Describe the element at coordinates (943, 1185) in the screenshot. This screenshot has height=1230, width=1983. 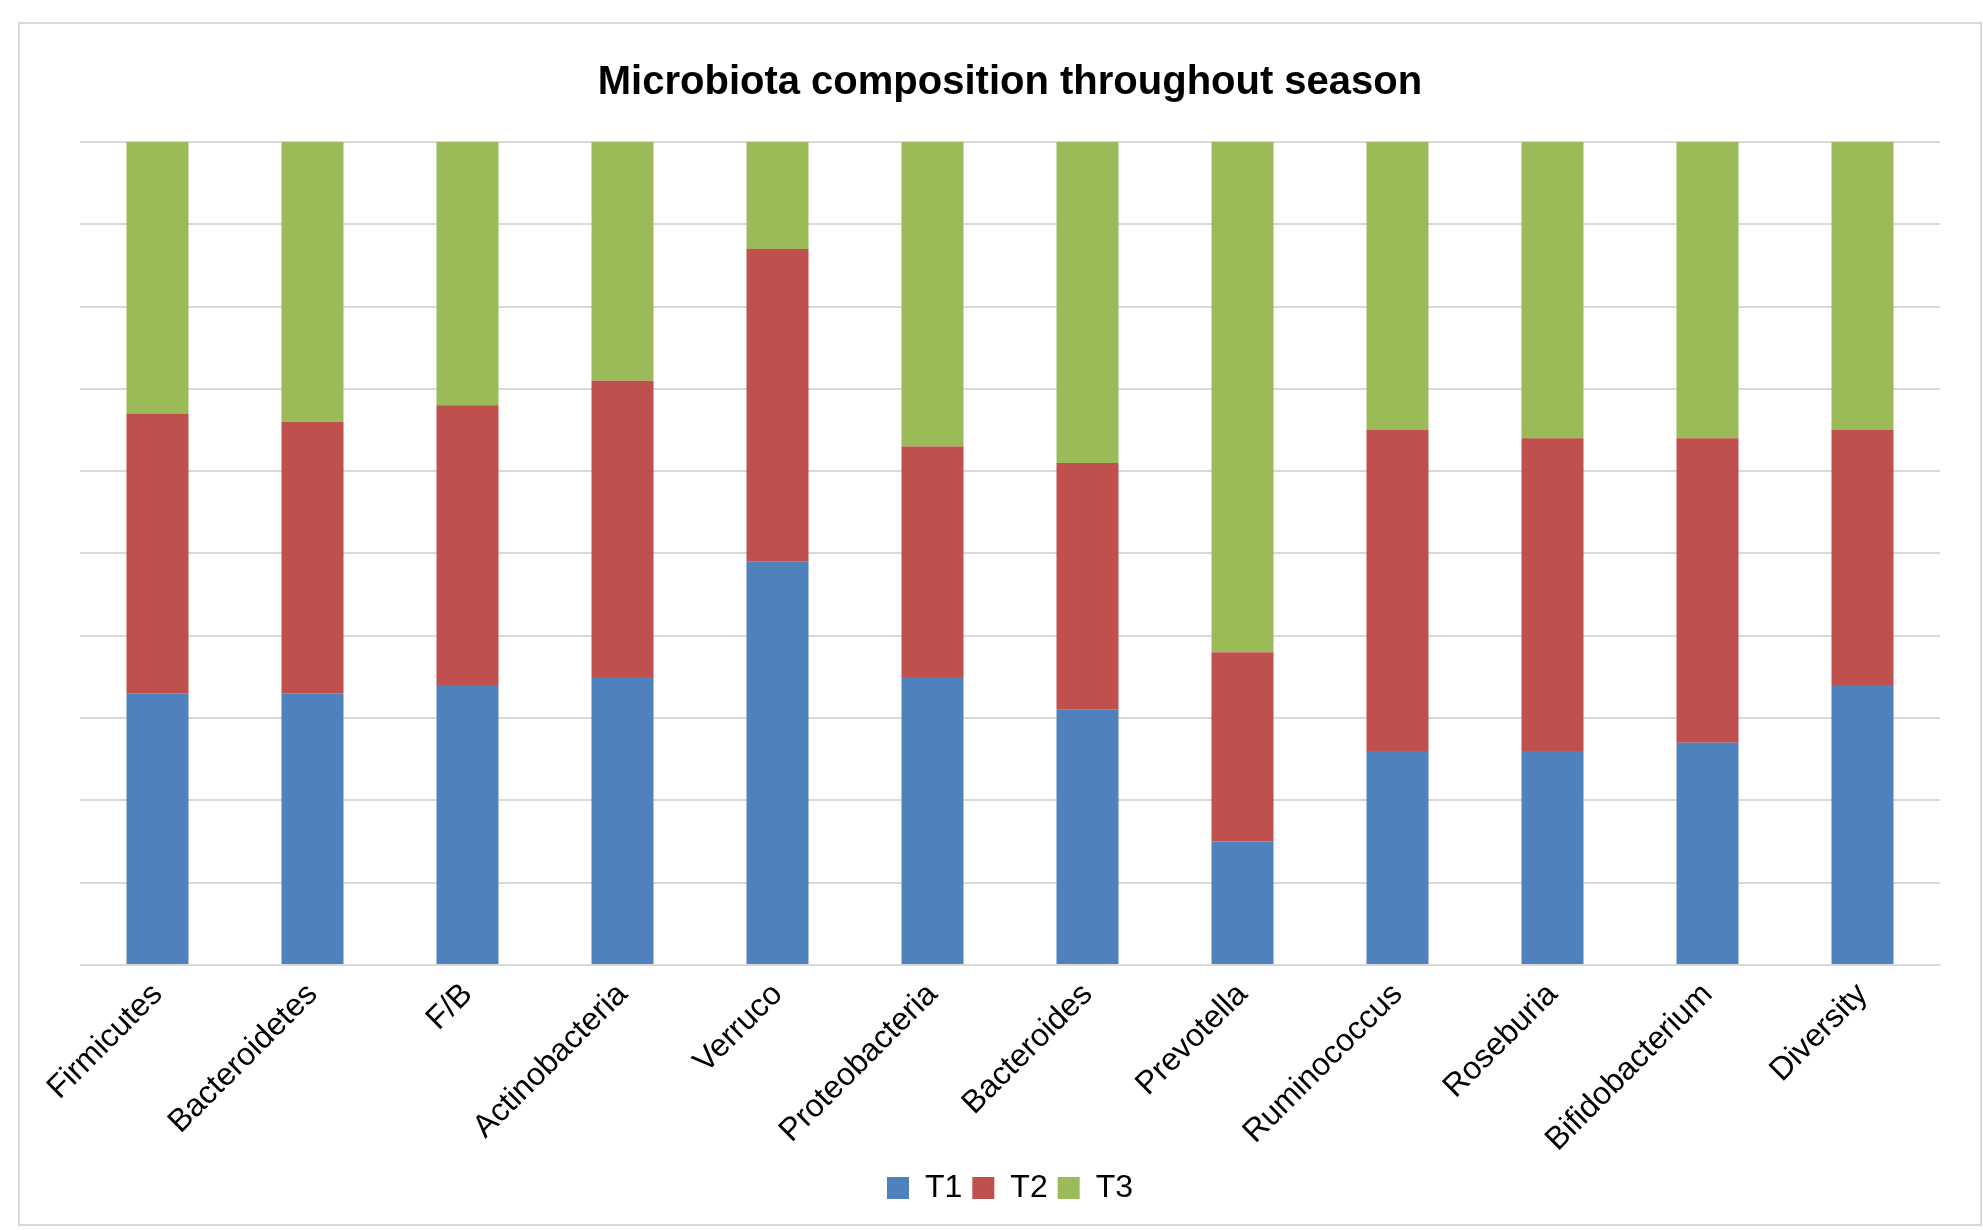
I see `legend-label: T1` at that location.